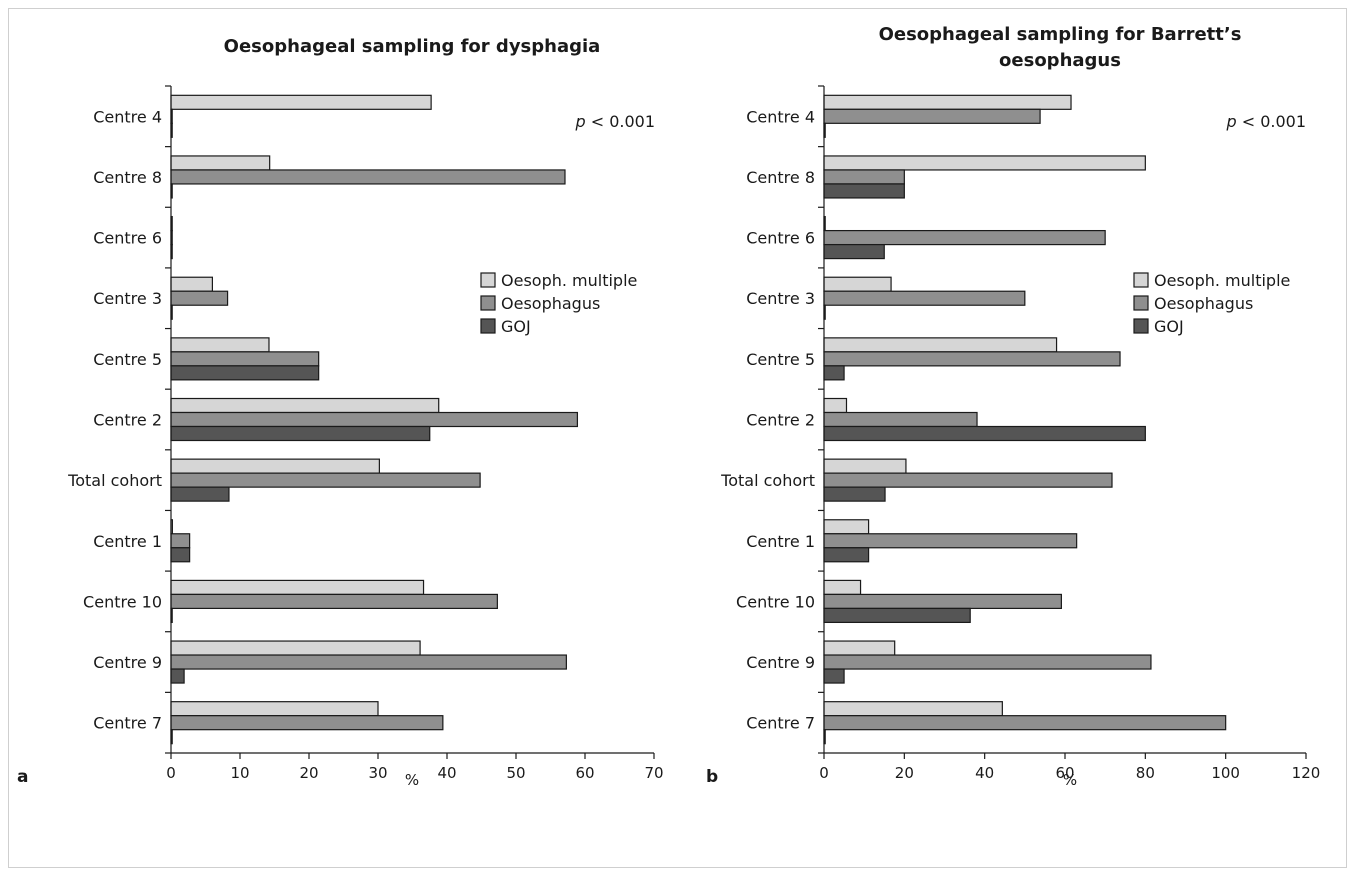 Image resolution: width=1357 pixels, height=877 pixels. I want to click on panel-a-legend-label: Oesophagus, so click(550, 303).